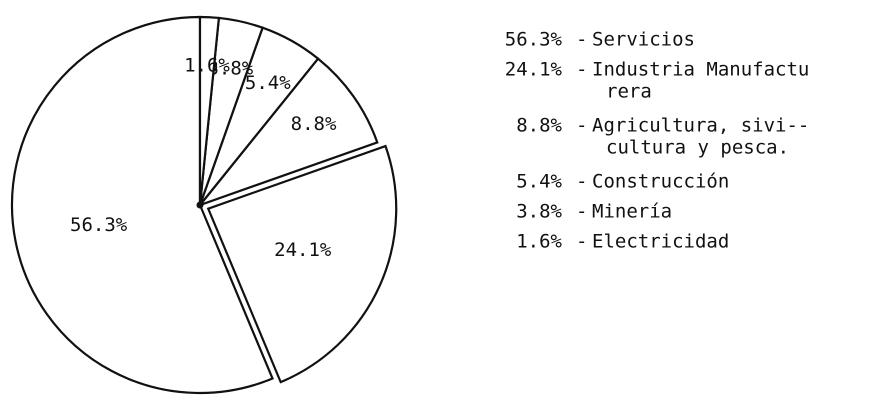  What do you see at coordinates (539, 242) in the screenshot?
I see `legend-value: 1.6%` at bounding box center [539, 242].